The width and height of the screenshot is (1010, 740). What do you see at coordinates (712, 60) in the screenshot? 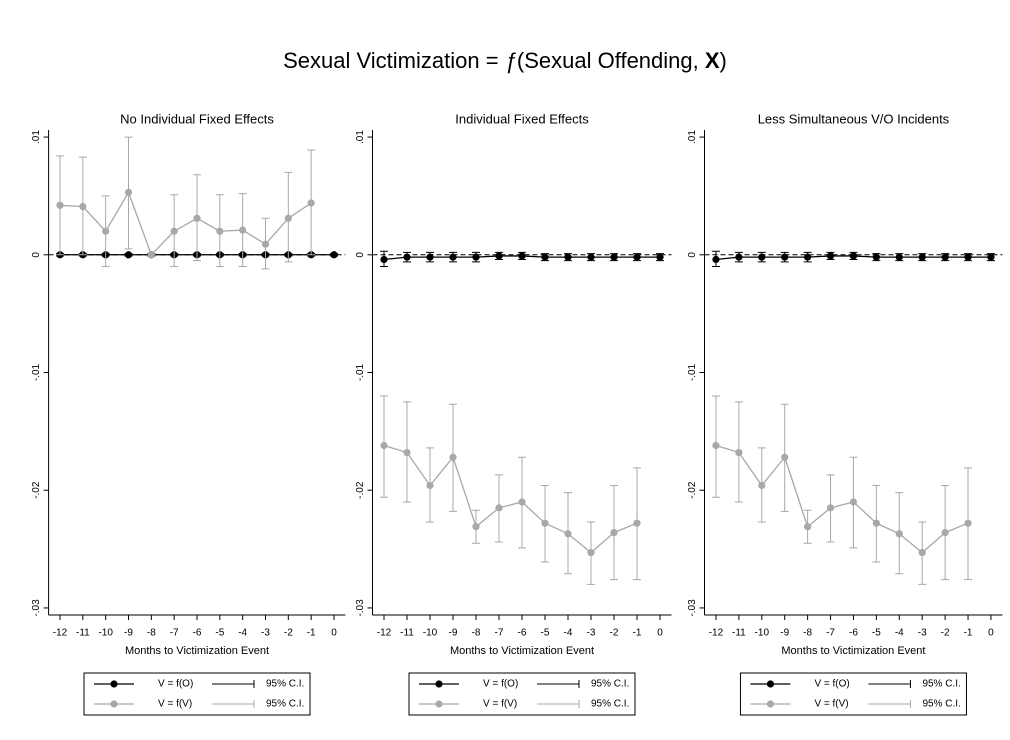
I see `title-part: X` at bounding box center [712, 60].